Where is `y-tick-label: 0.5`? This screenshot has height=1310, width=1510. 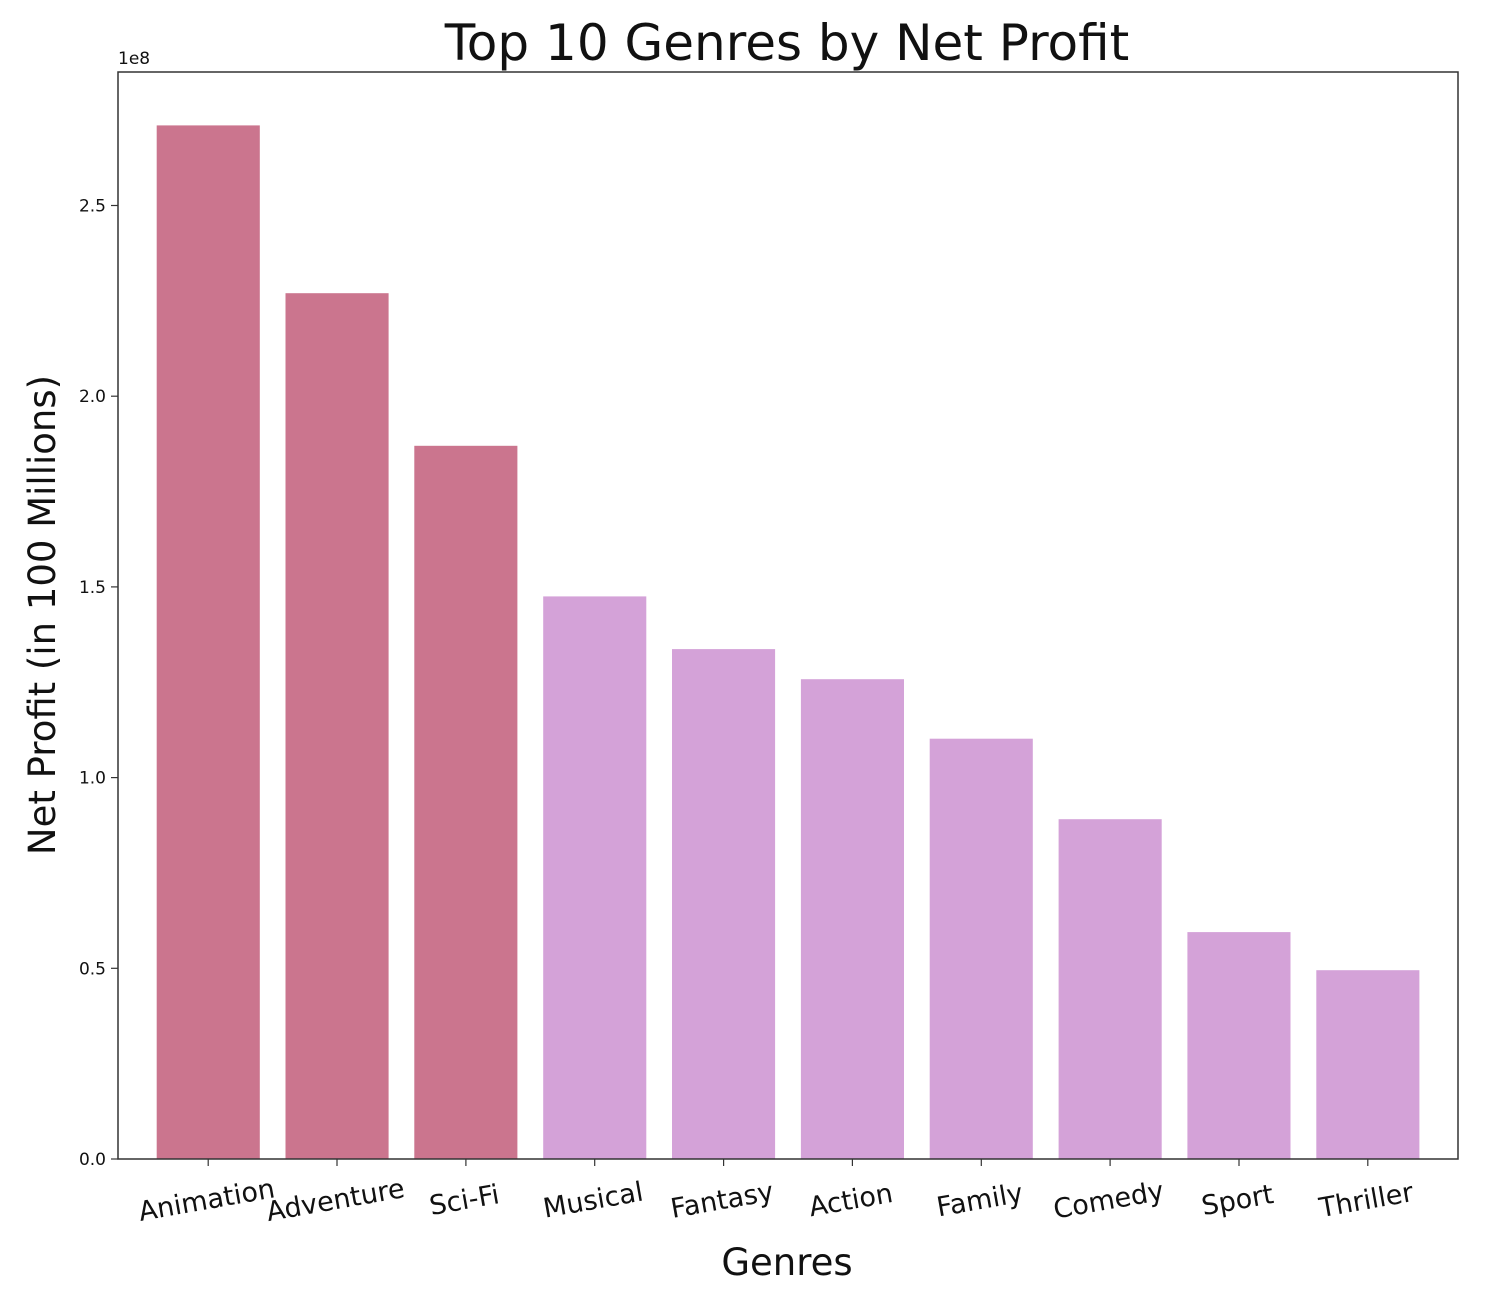
y-tick-label: 0.5 is located at coordinates (92, 969).